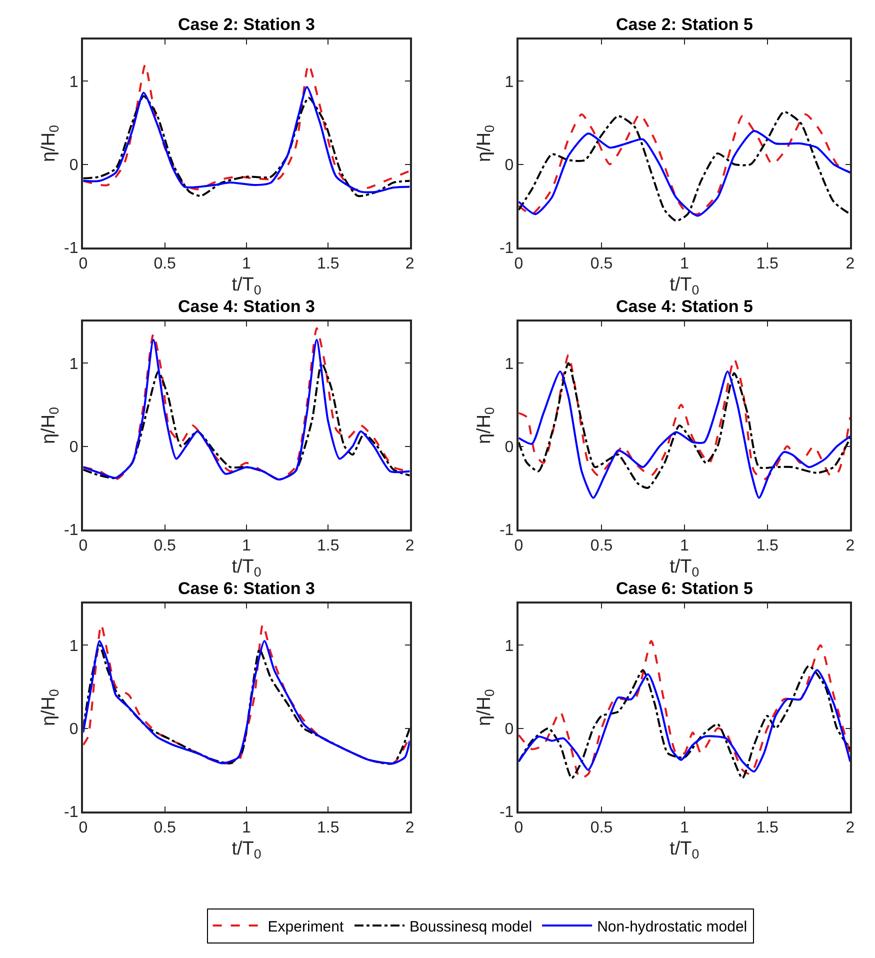 The height and width of the screenshot is (958, 875). Describe the element at coordinates (246, 306) in the screenshot. I see `chart-title: Case 4: Station 3` at that location.